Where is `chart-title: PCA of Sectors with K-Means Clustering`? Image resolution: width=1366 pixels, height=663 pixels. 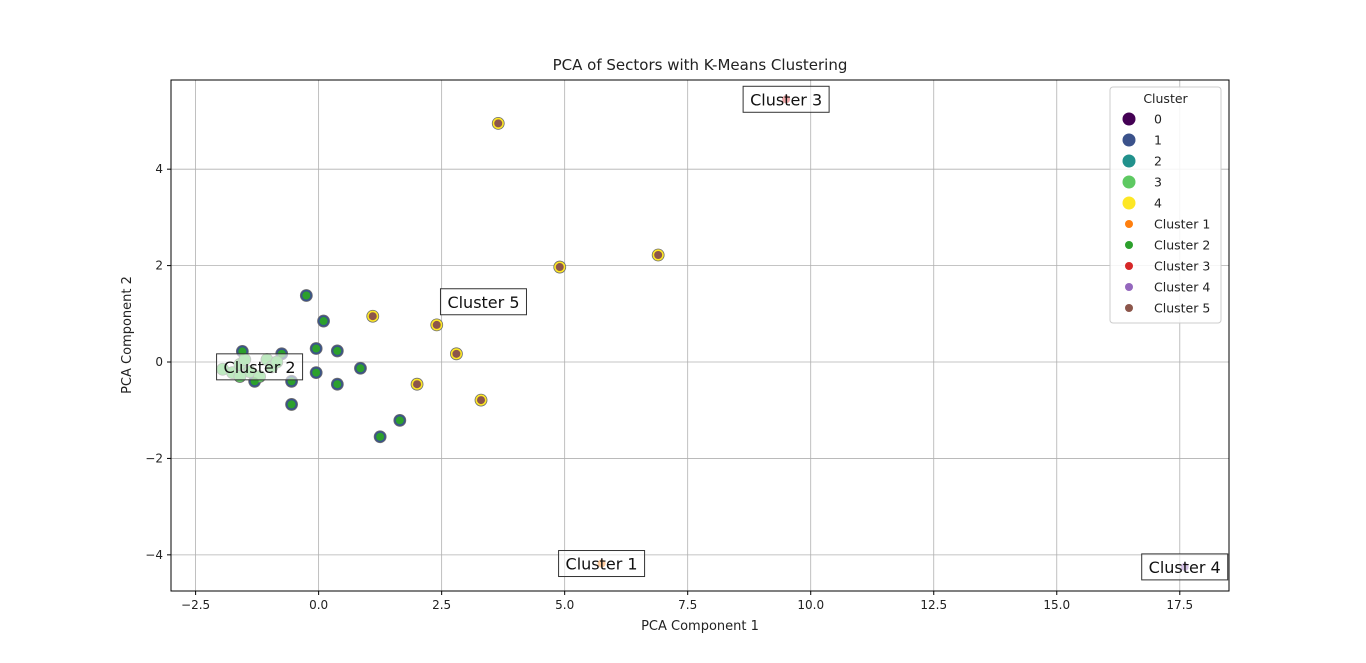 chart-title: PCA of Sectors with K-Means Clustering is located at coordinates (700, 65).